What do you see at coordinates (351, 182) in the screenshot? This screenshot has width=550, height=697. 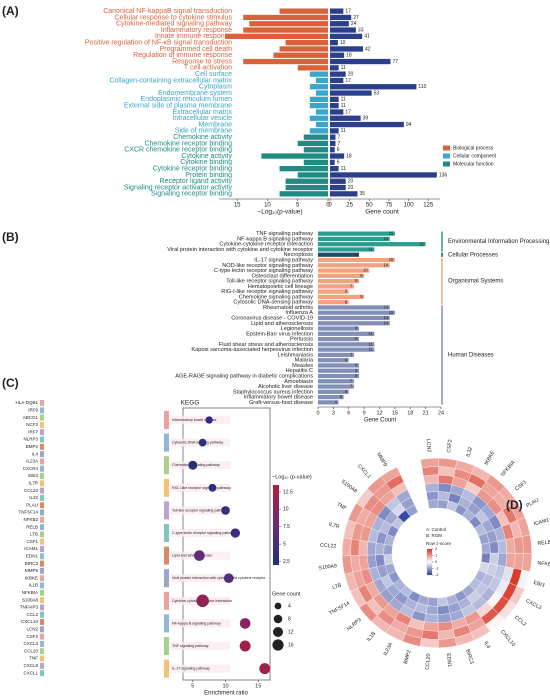 I see `count-label: 20` at bounding box center [351, 182].